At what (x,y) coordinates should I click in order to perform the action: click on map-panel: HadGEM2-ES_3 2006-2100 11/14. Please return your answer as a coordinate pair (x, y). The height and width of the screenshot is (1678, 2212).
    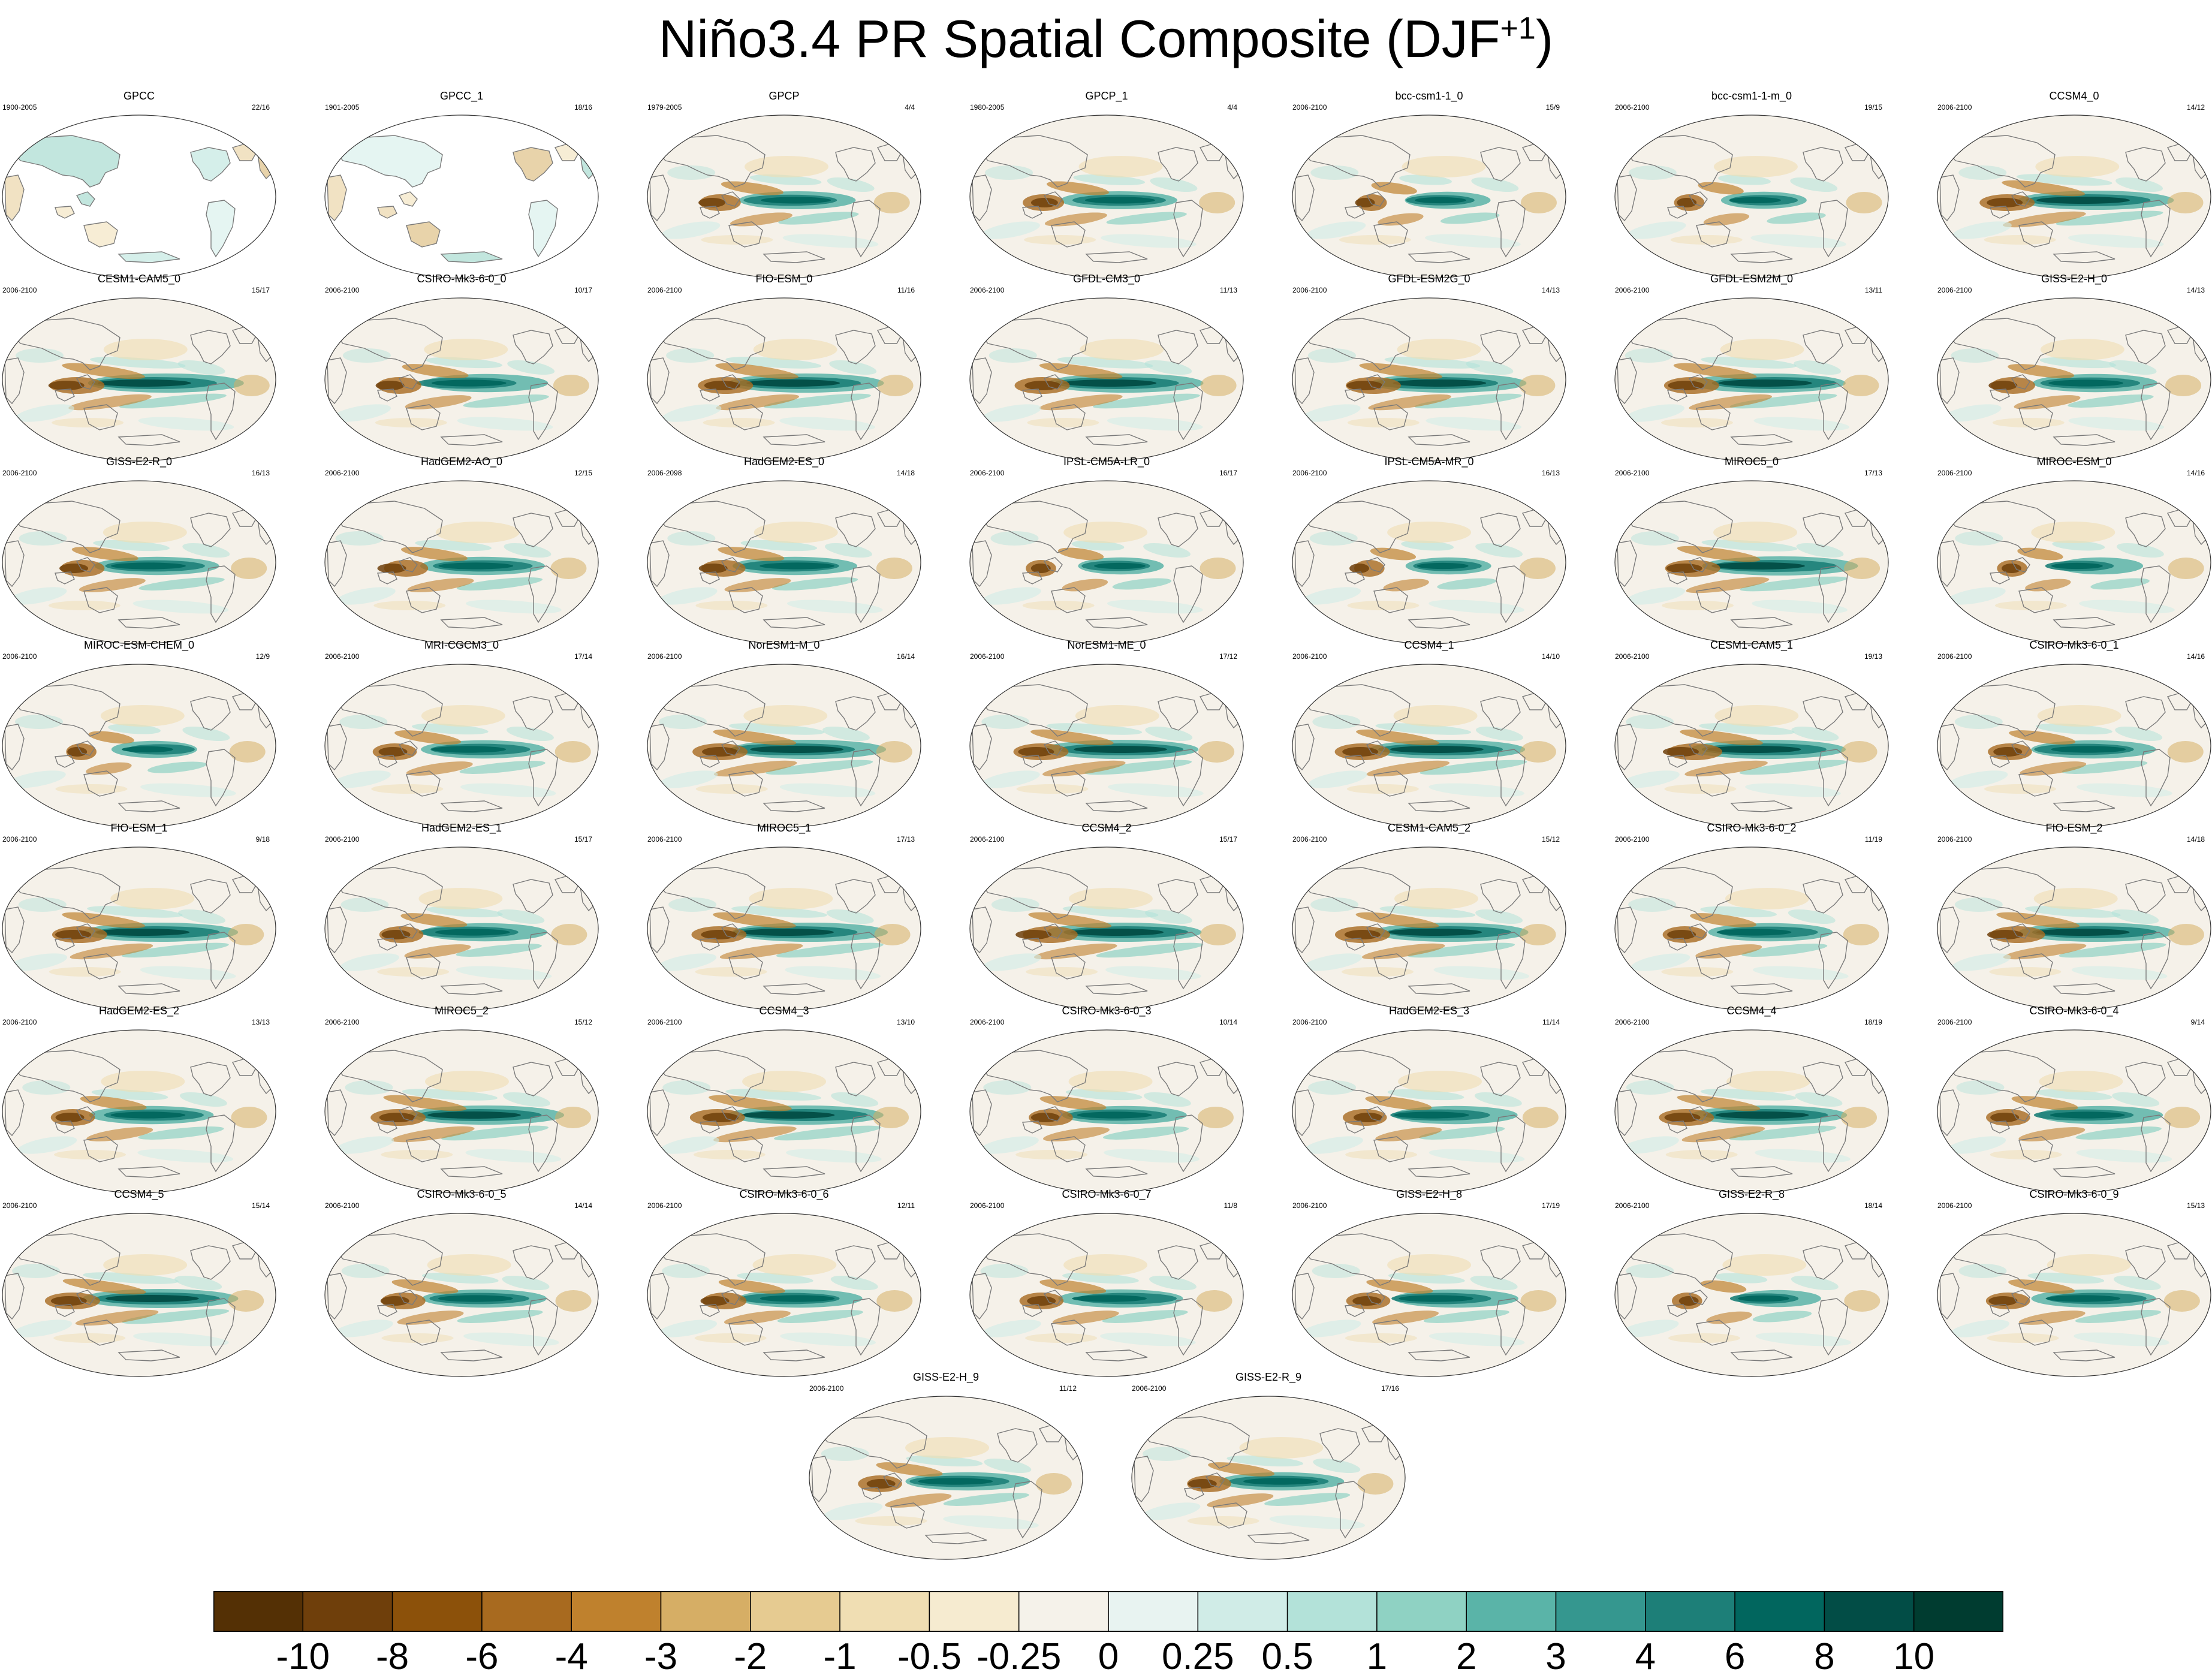
    Looking at the image, I should click on (1429, 1100).